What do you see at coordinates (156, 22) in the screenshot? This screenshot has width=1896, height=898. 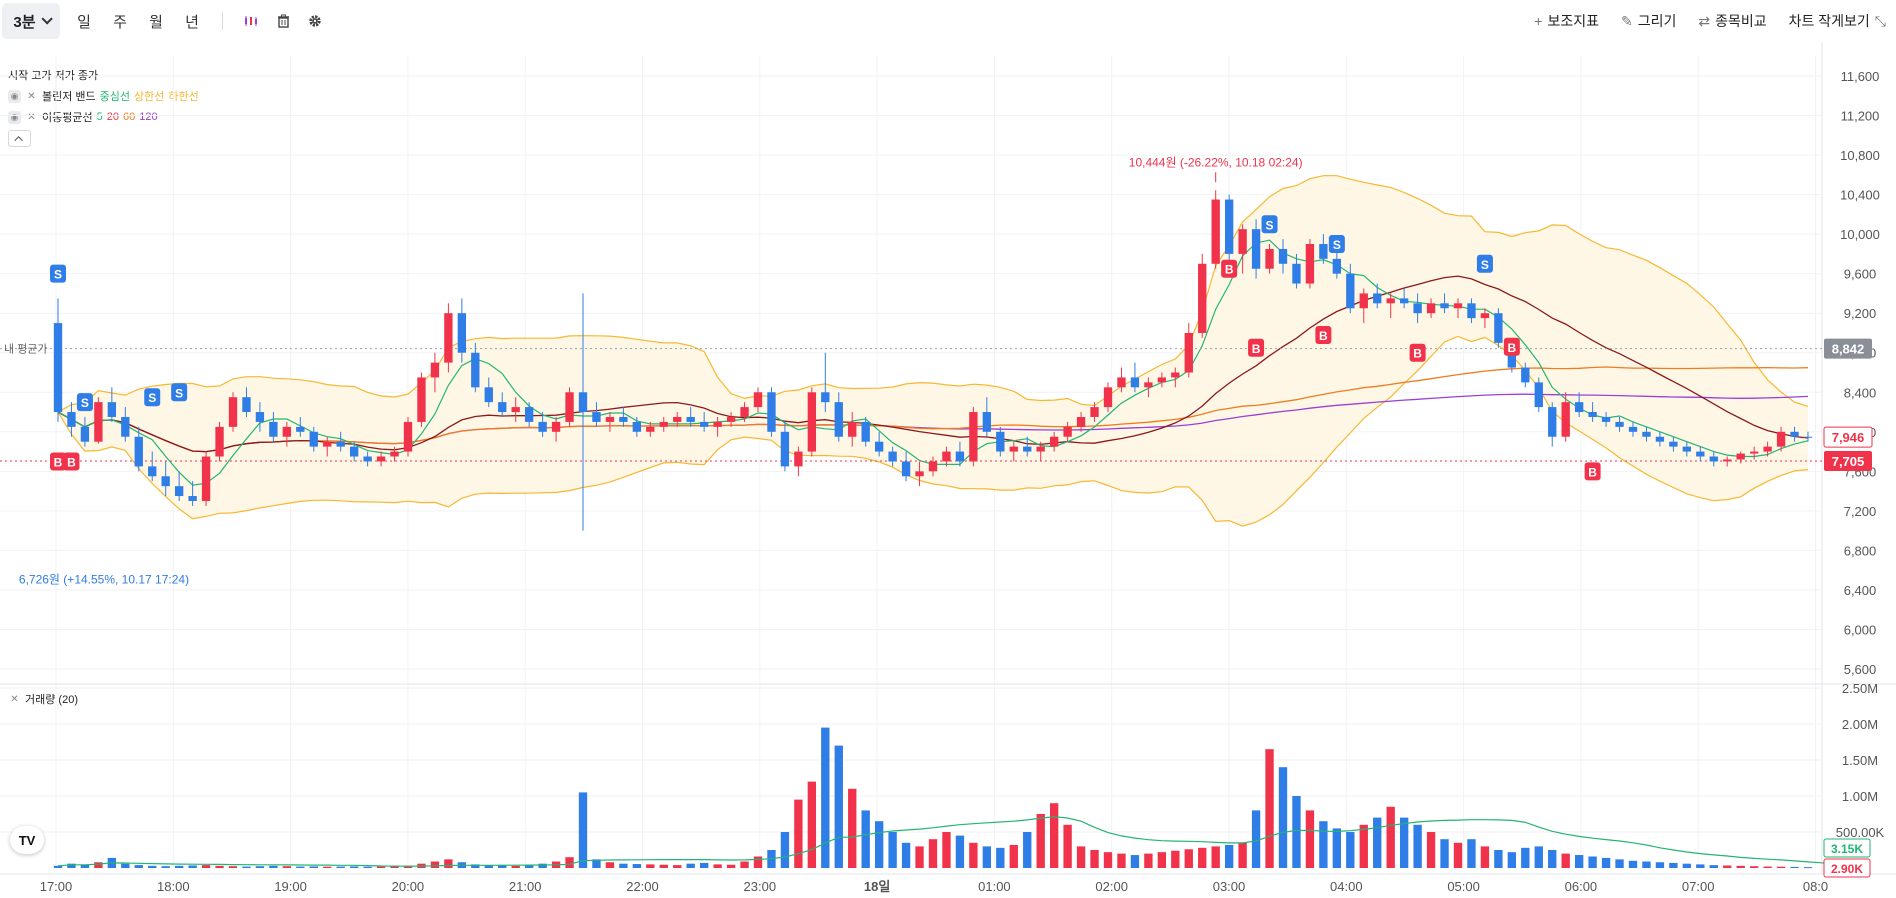 I see `period-month-button: 월` at bounding box center [156, 22].